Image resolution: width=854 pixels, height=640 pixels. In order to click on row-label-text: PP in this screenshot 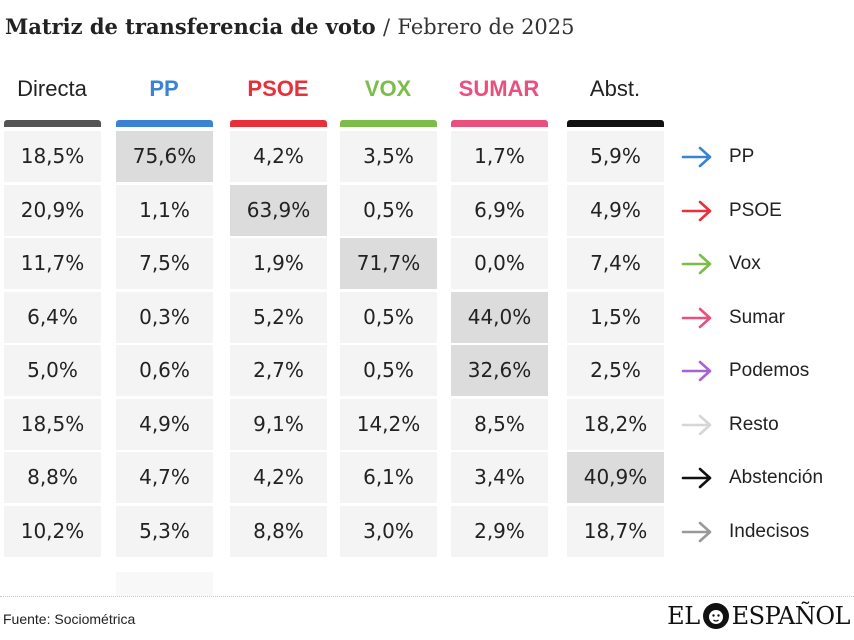, I will do `click(742, 156)`.